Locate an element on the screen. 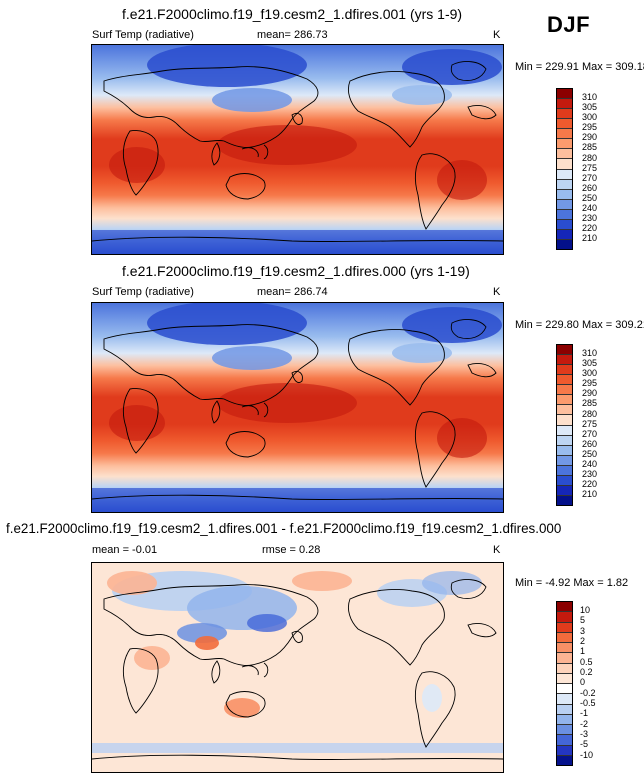 This screenshot has height=775, width=644. panel1-units-label: K is located at coordinates (497, 35).